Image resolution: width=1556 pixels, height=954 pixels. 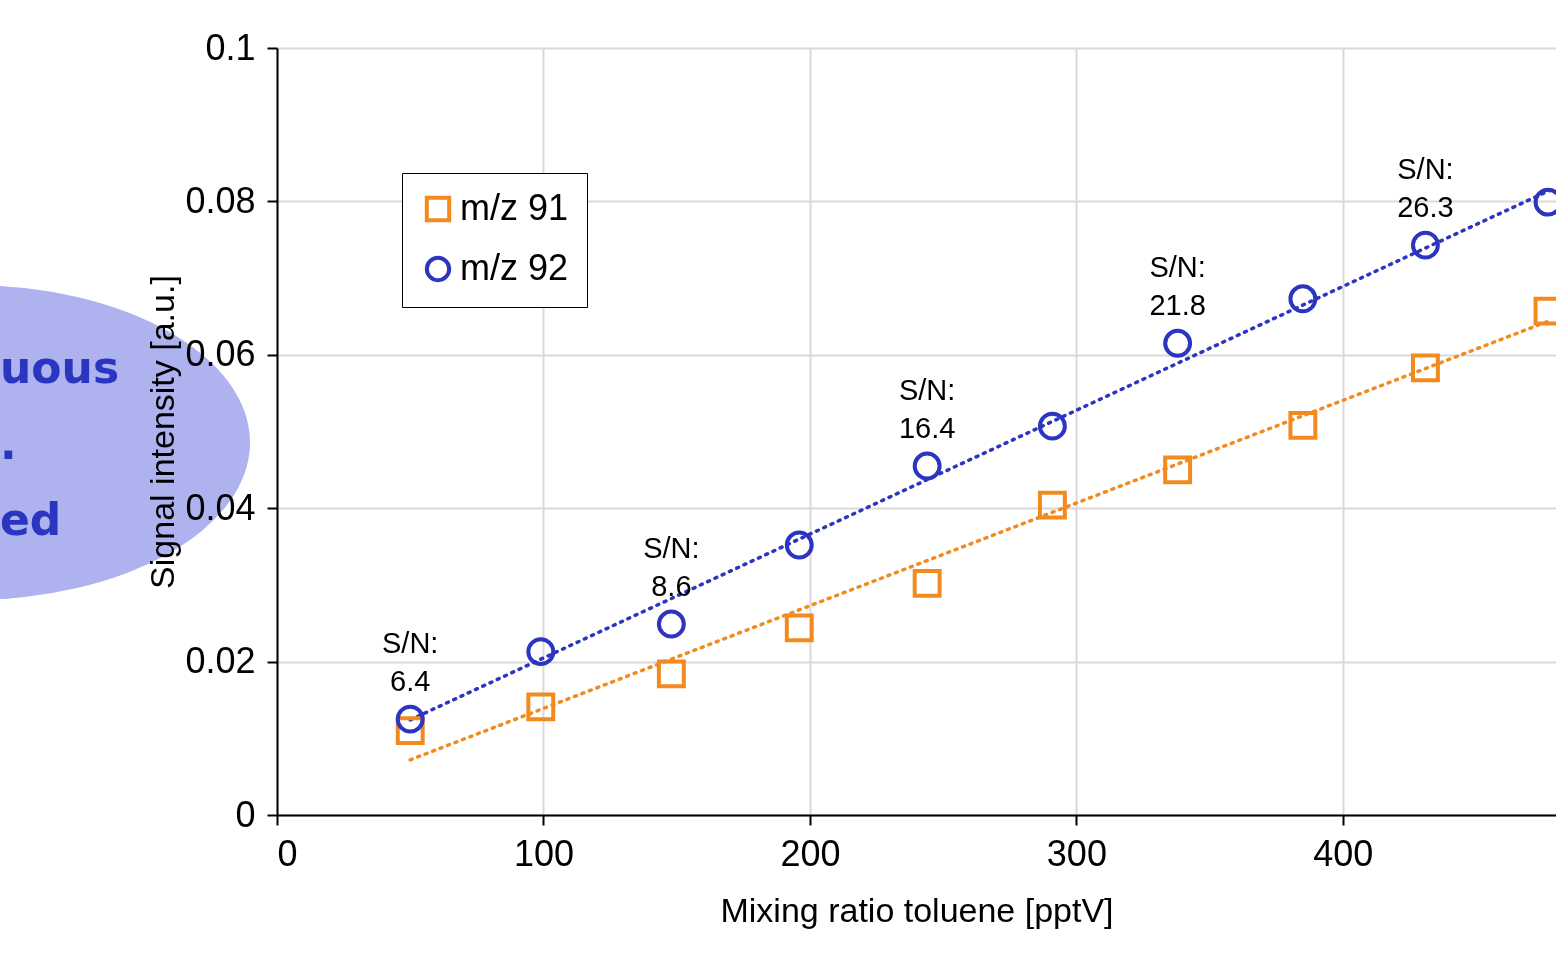 What do you see at coordinates (671, 567) in the screenshot?
I see `annotation: S/N: 8.6` at bounding box center [671, 567].